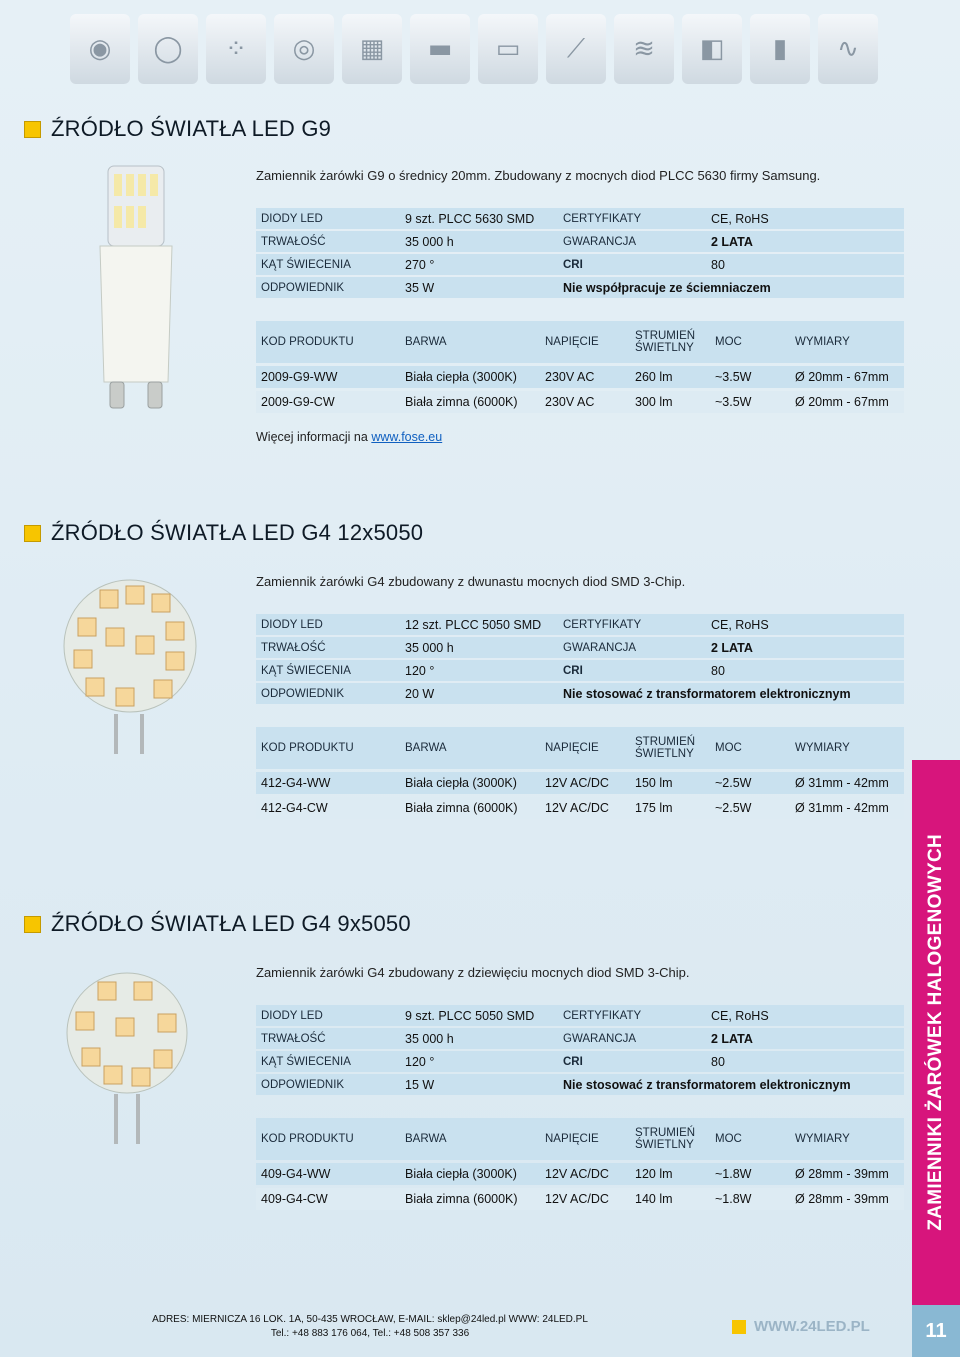 The width and height of the screenshot is (960, 1357). Describe the element at coordinates (750, 808) in the screenshot. I see `product-power: ~2.5W` at that location.